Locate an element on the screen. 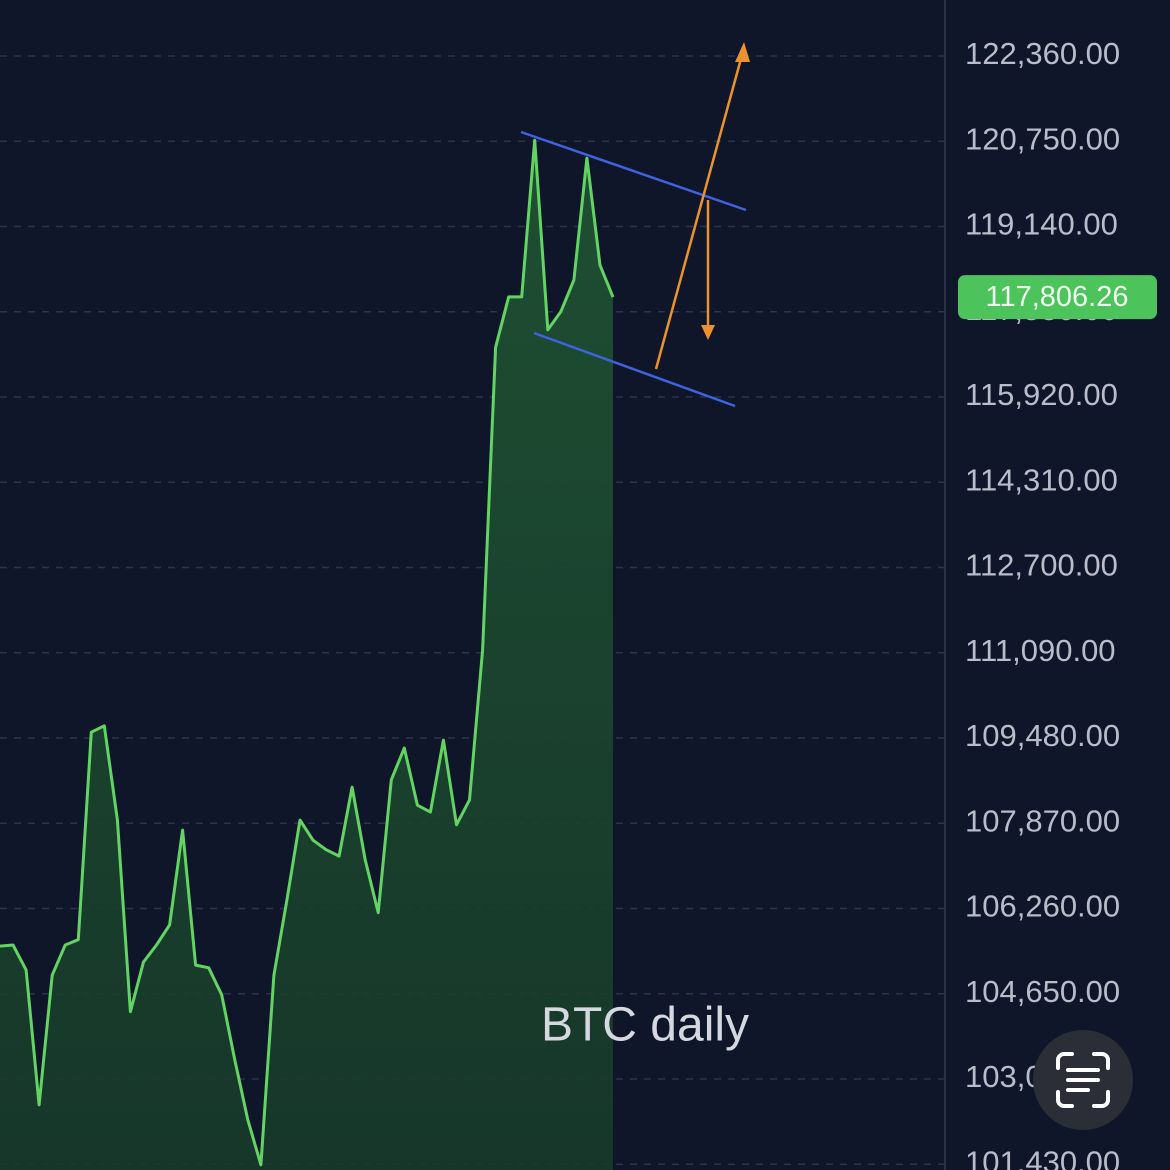 This screenshot has height=1170, width=1170. annotation: BTC daily is located at coordinates (645, 1025).